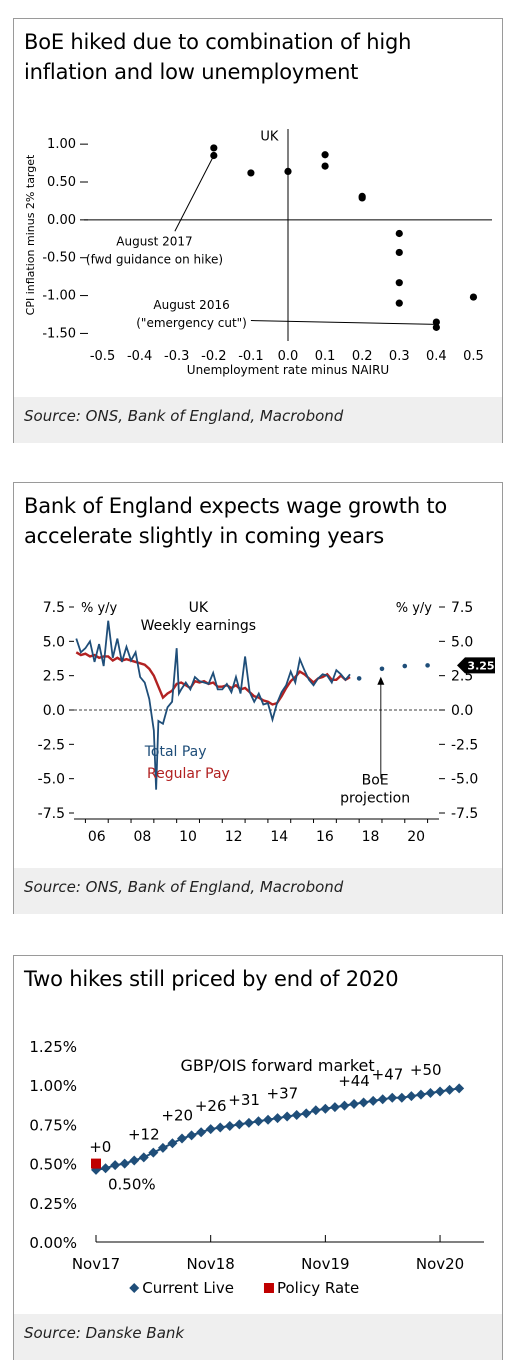 The image size is (516, 1372). I want to click on y-tick-label: 1.00%, so click(53, 1086).